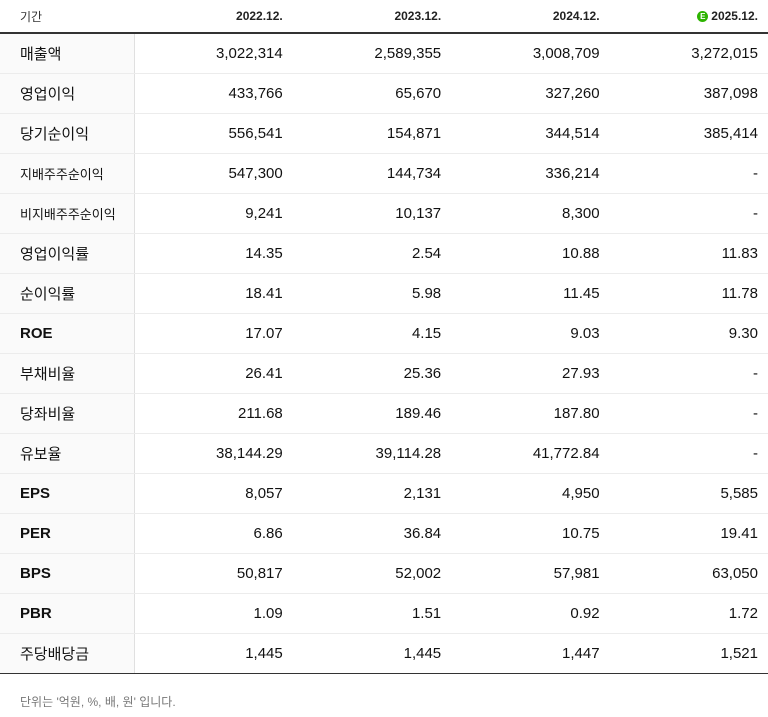 The image size is (768, 717). Describe the element at coordinates (372, 573) in the screenshot. I see `value-cell: 52,002` at that location.